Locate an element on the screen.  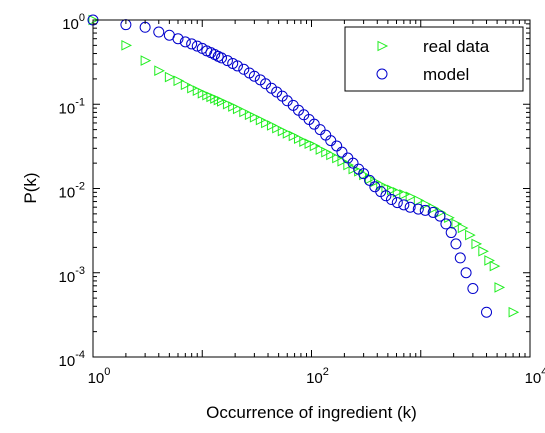
x-tick-label: 10⁰ is located at coordinates (99, 376).